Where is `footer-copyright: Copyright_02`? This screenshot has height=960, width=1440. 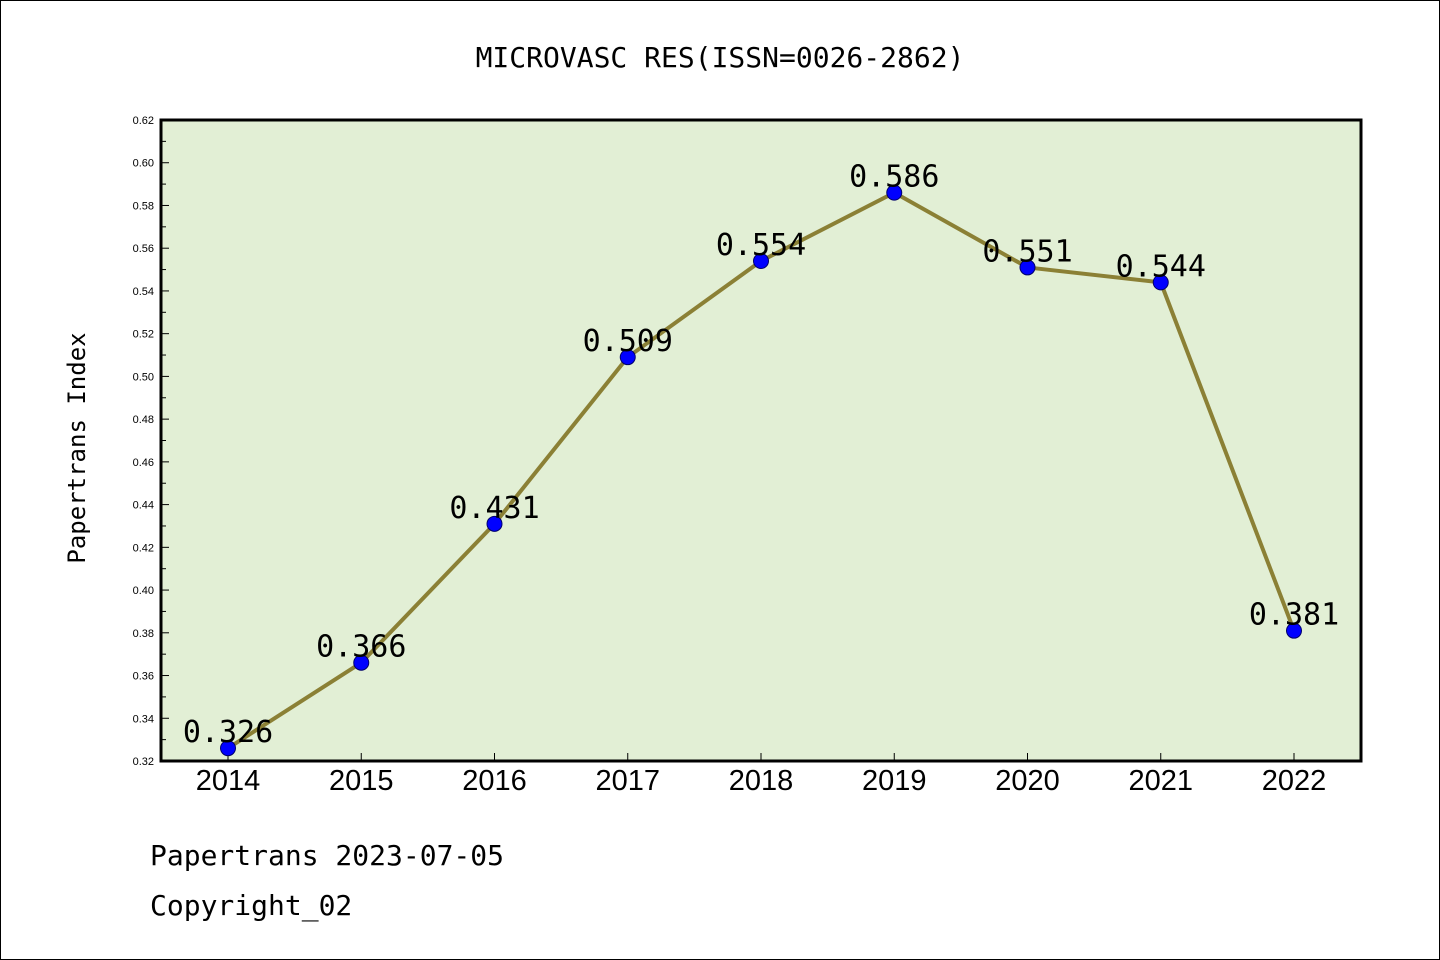
footer-copyright: Copyright_02 is located at coordinates (251, 906).